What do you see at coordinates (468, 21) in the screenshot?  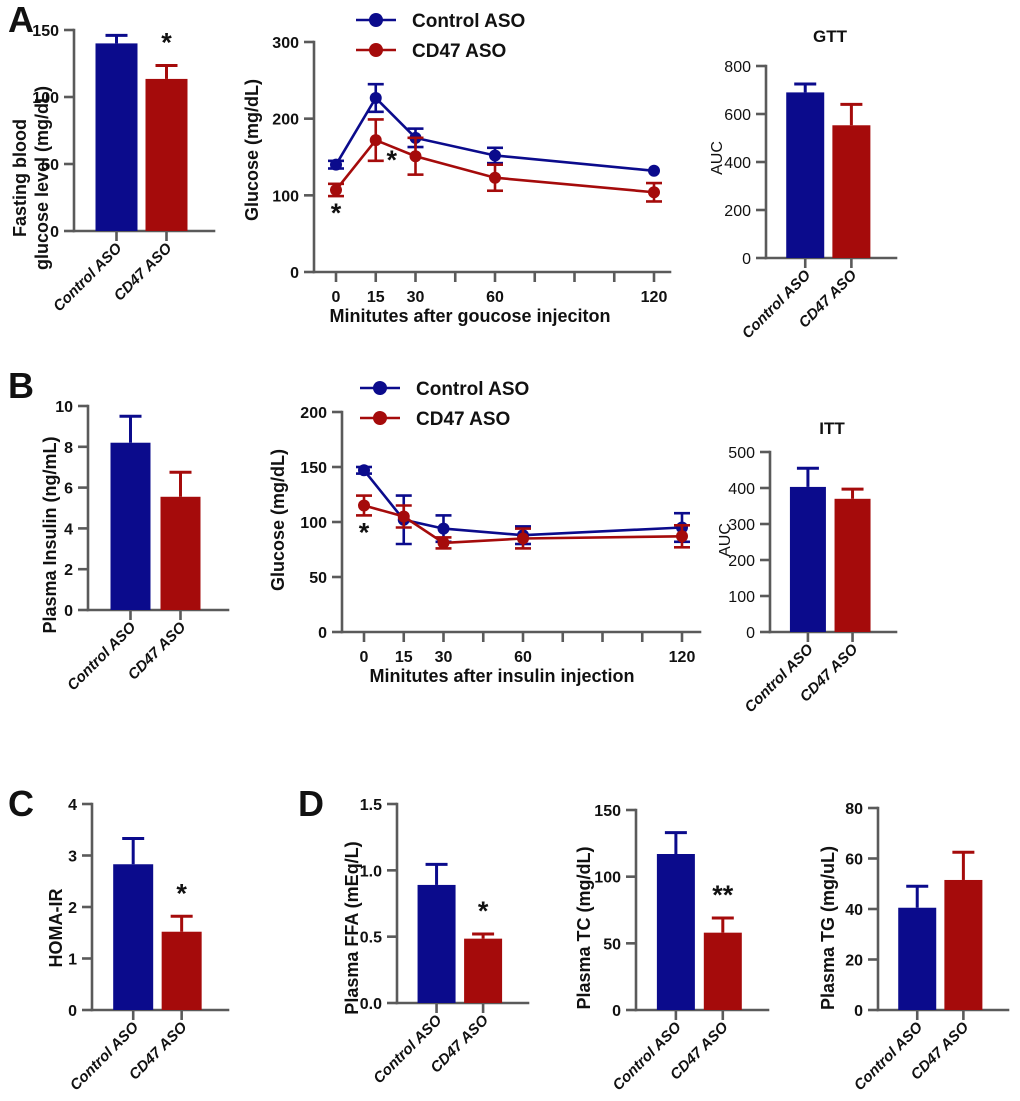 I see `legend-label: Control ASO` at bounding box center [468, 21].